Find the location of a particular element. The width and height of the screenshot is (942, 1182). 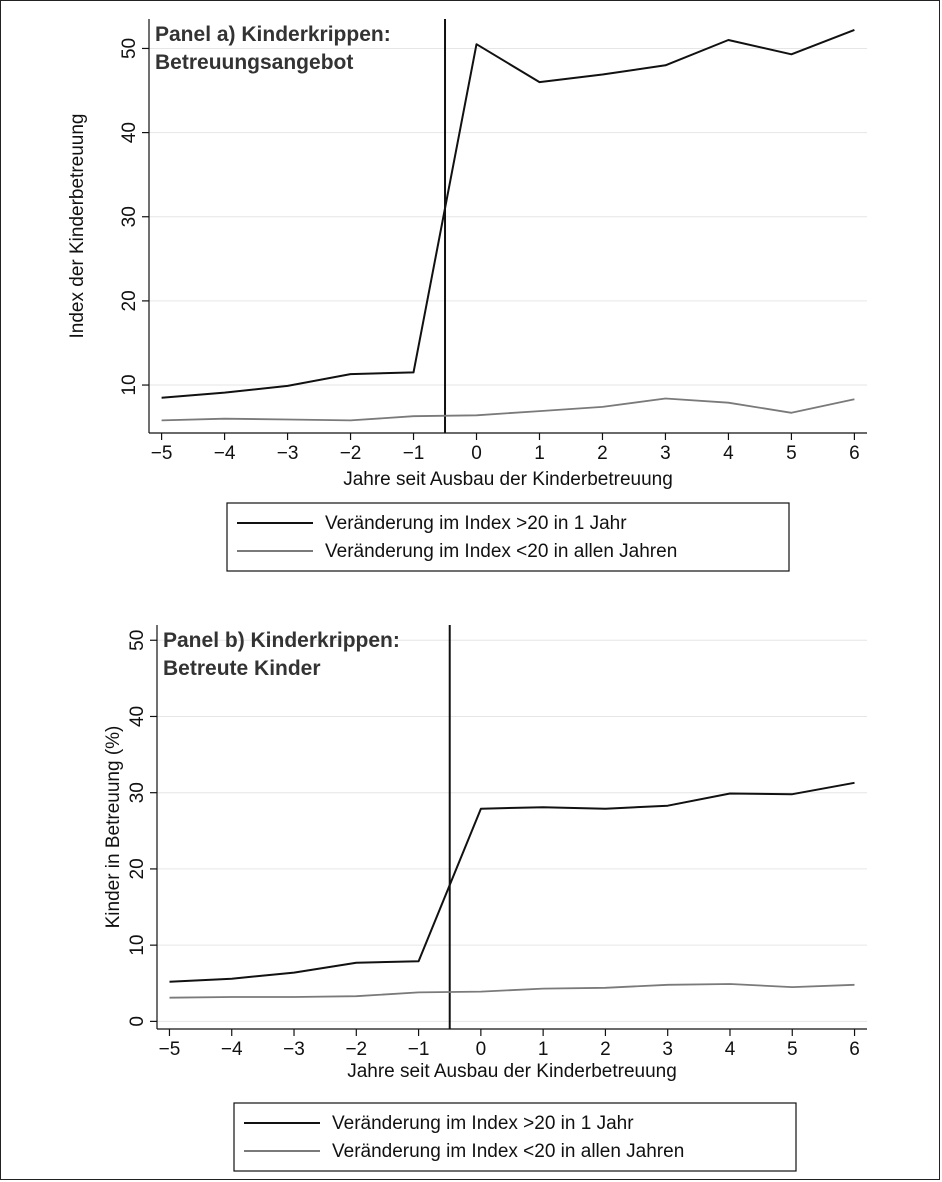

y-tick-label-0: 0 is located at coordinates (137, 1021).